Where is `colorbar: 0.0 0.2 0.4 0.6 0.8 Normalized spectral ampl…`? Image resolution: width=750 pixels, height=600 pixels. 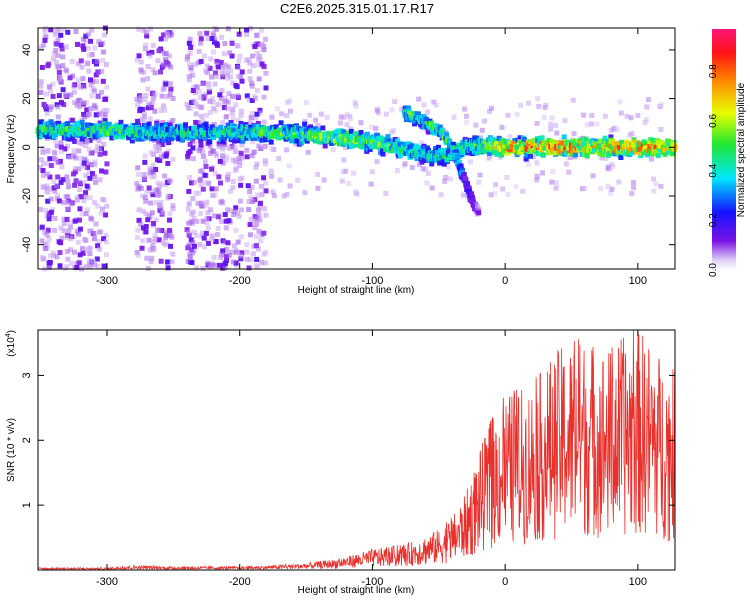
colorbar: 0.0 0.2 0.4 0.6 0.8 Normalized spectral ampl… is located at coordinates (727, 153).